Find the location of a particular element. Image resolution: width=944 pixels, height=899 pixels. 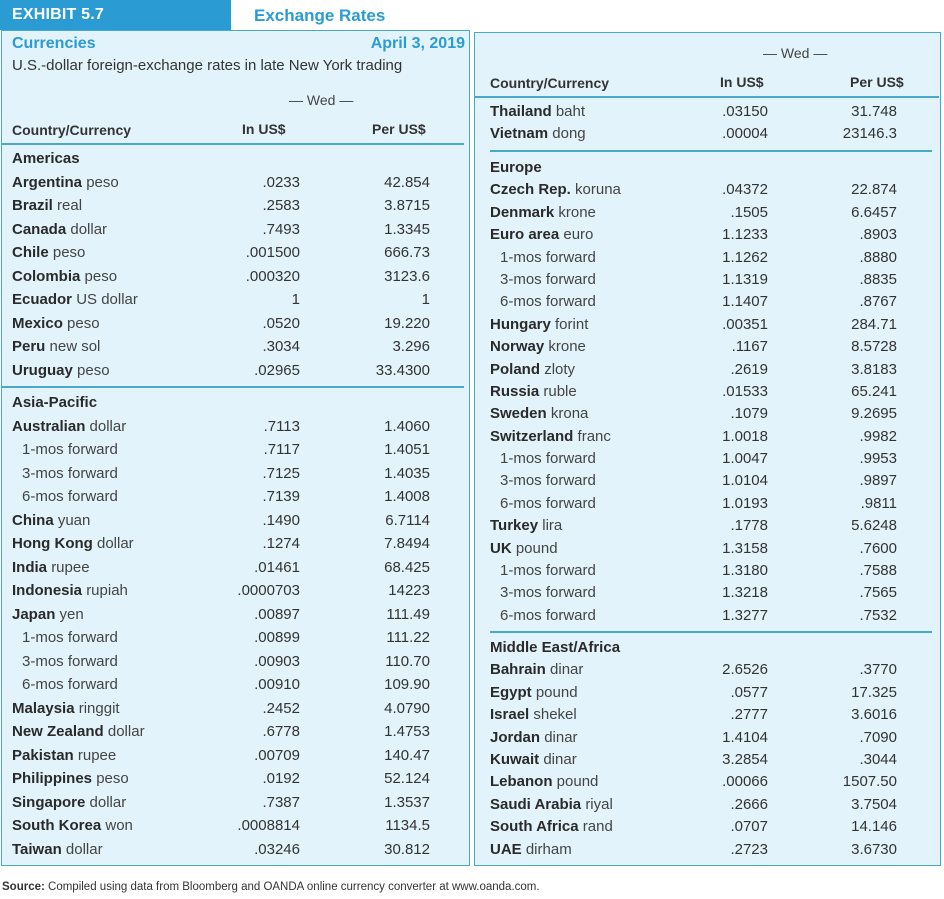

country-name: Israel is located at coordinates (510, 715).